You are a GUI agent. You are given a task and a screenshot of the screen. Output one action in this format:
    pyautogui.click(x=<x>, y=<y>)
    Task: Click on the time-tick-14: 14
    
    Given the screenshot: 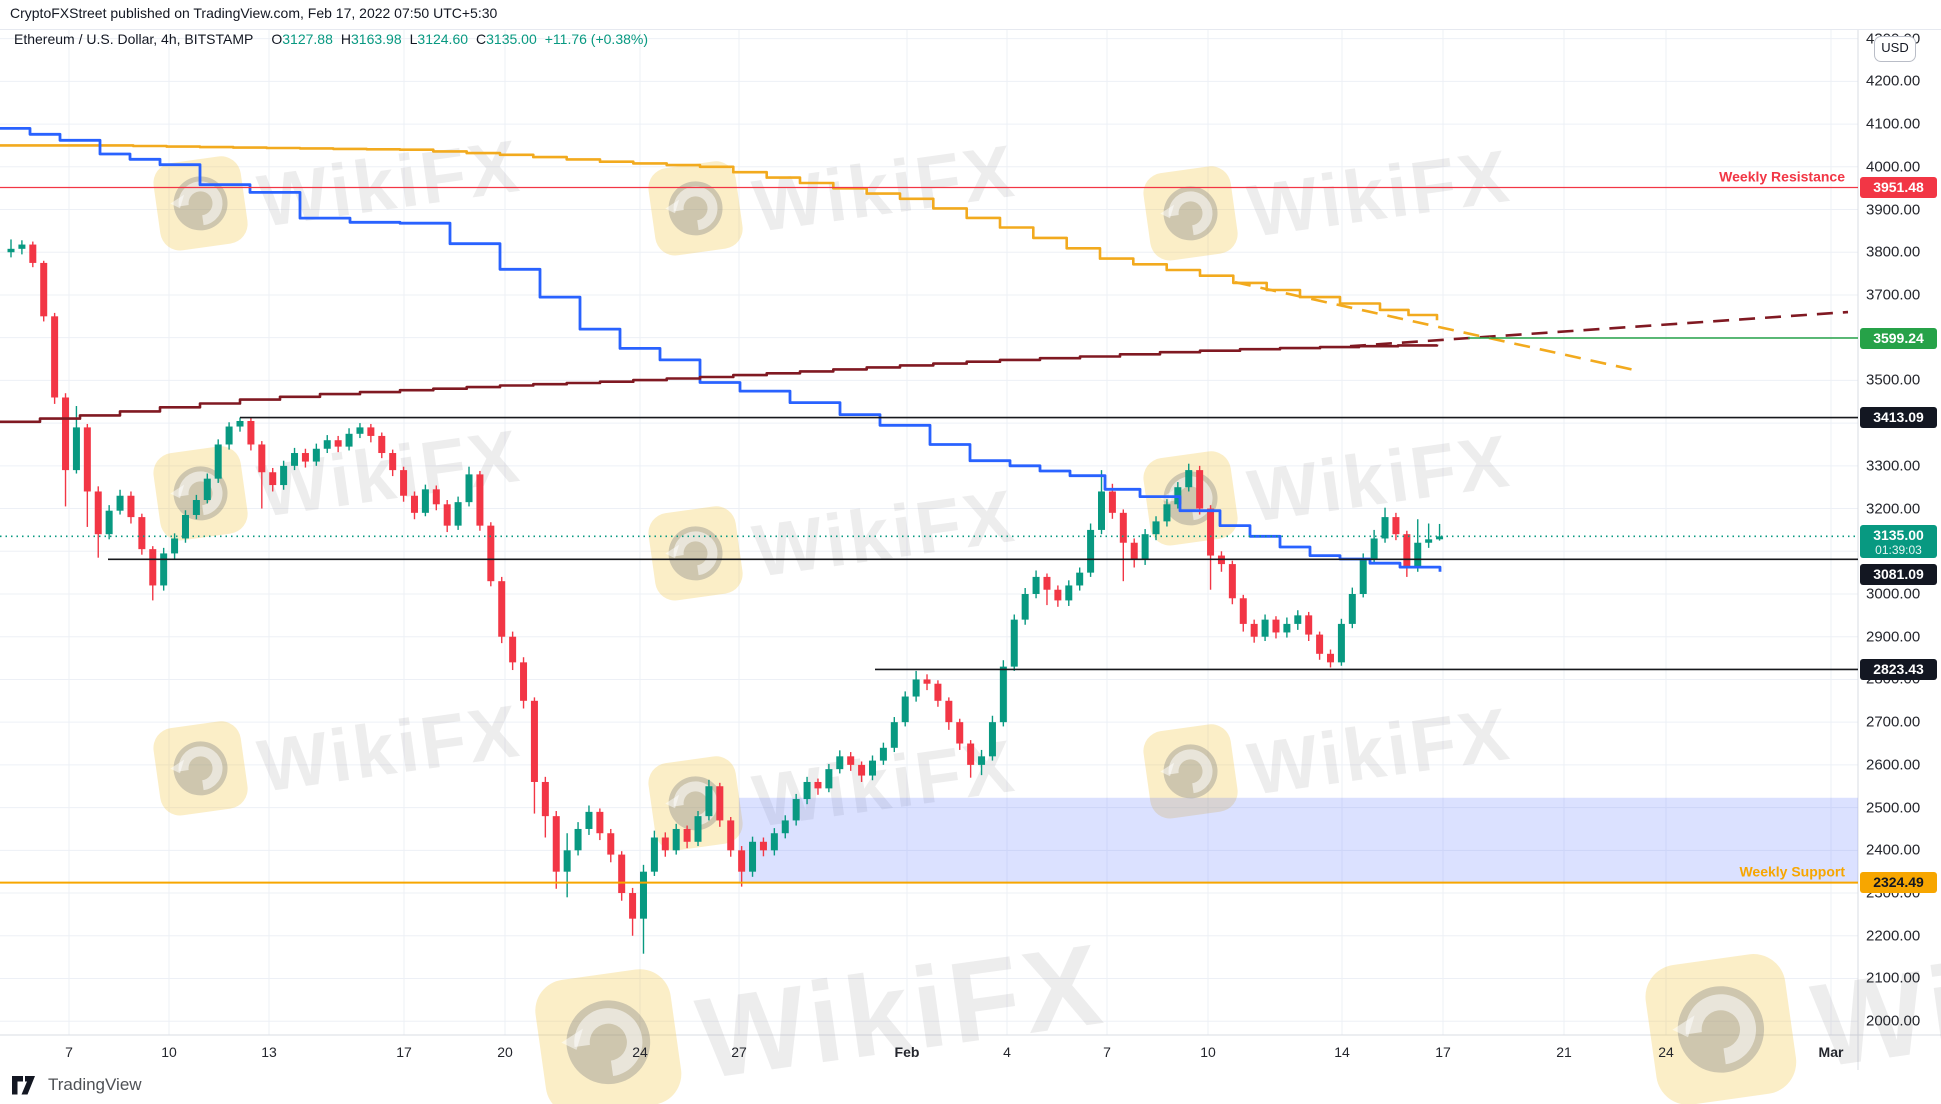 What is the action you would take?
    pyautogui.click(x=1342, y=1052)
    